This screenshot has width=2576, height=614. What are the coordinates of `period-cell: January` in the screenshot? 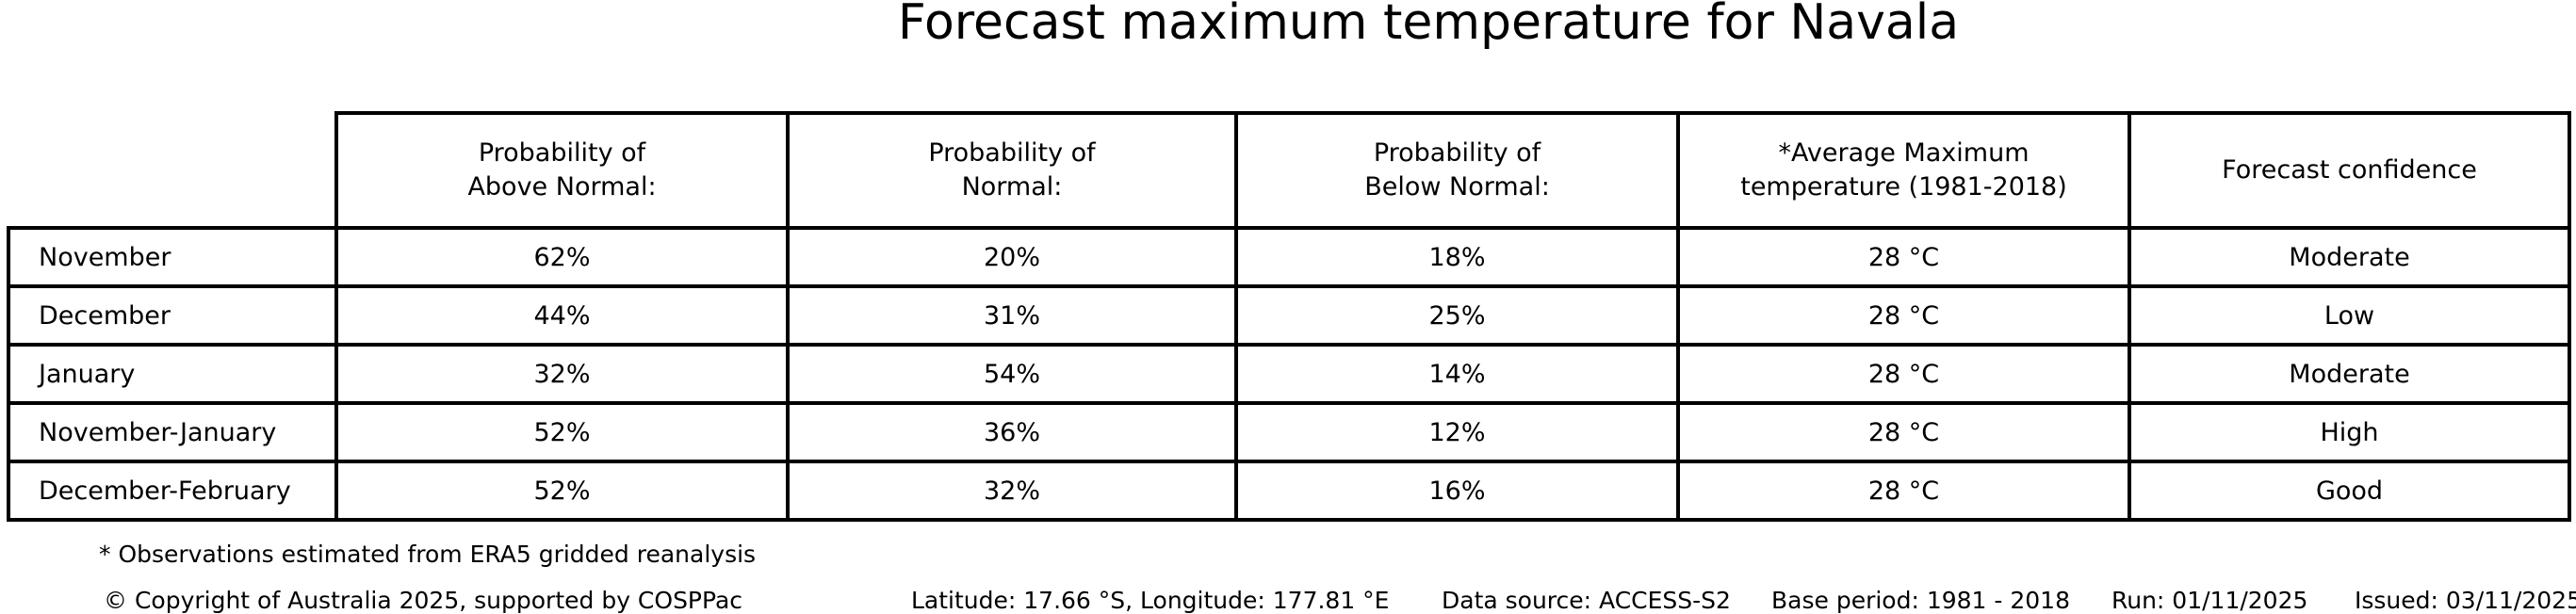 It's located at (172, 374).